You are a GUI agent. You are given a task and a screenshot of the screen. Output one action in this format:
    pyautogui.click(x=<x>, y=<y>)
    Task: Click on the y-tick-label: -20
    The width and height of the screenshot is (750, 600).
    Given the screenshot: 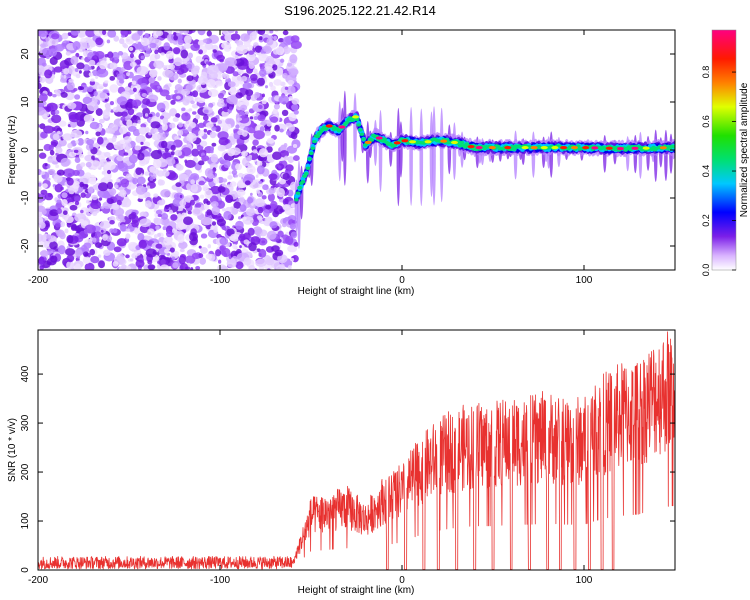 What is the action you would take?
    pyautogui.click(x=25, y=245)
    